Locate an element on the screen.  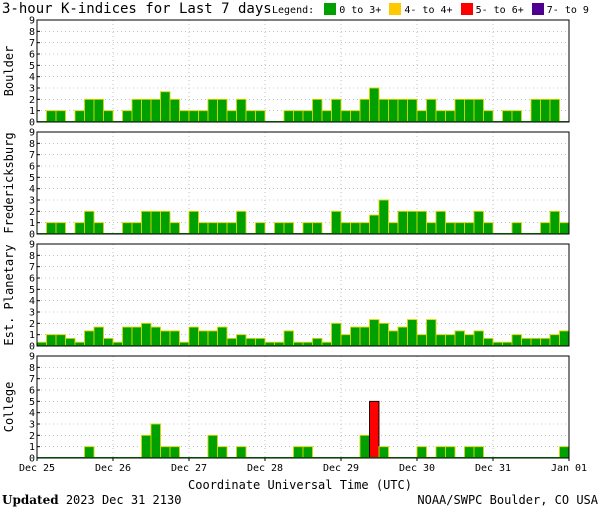
y-tick-label: 8 is located at coordinates (32, 144).